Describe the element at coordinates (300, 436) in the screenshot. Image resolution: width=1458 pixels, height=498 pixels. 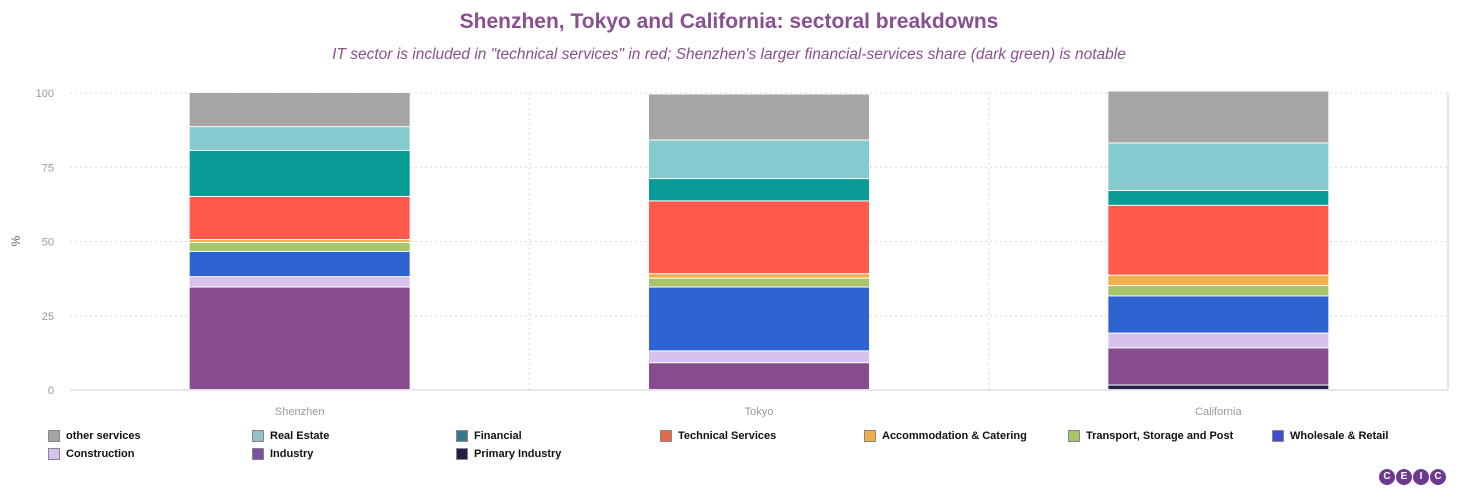
I see `legend-label: Real Estate` at that location.